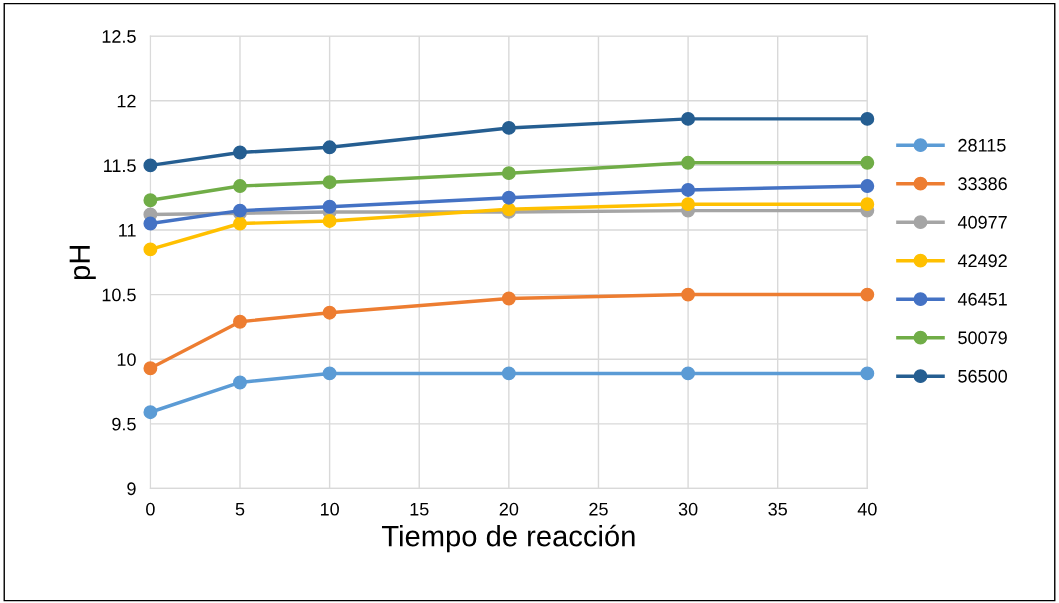 The height and width of the screenshot is (603, 1059). I want to click on y-tick-label: 11, so click(127, 230).